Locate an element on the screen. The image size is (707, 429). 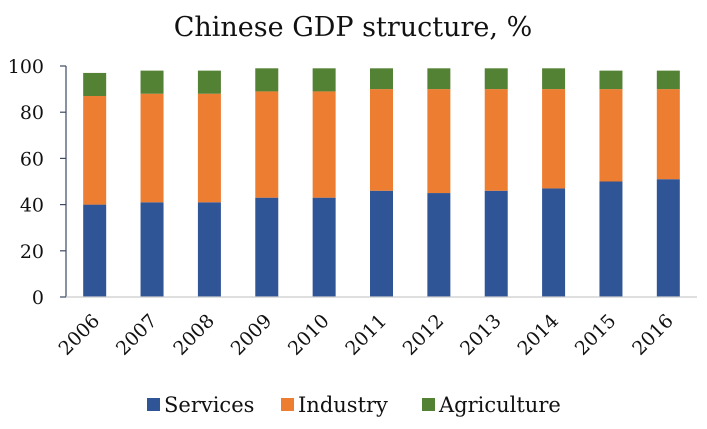
bar-services-2009 is located at coordinates (267, 247).